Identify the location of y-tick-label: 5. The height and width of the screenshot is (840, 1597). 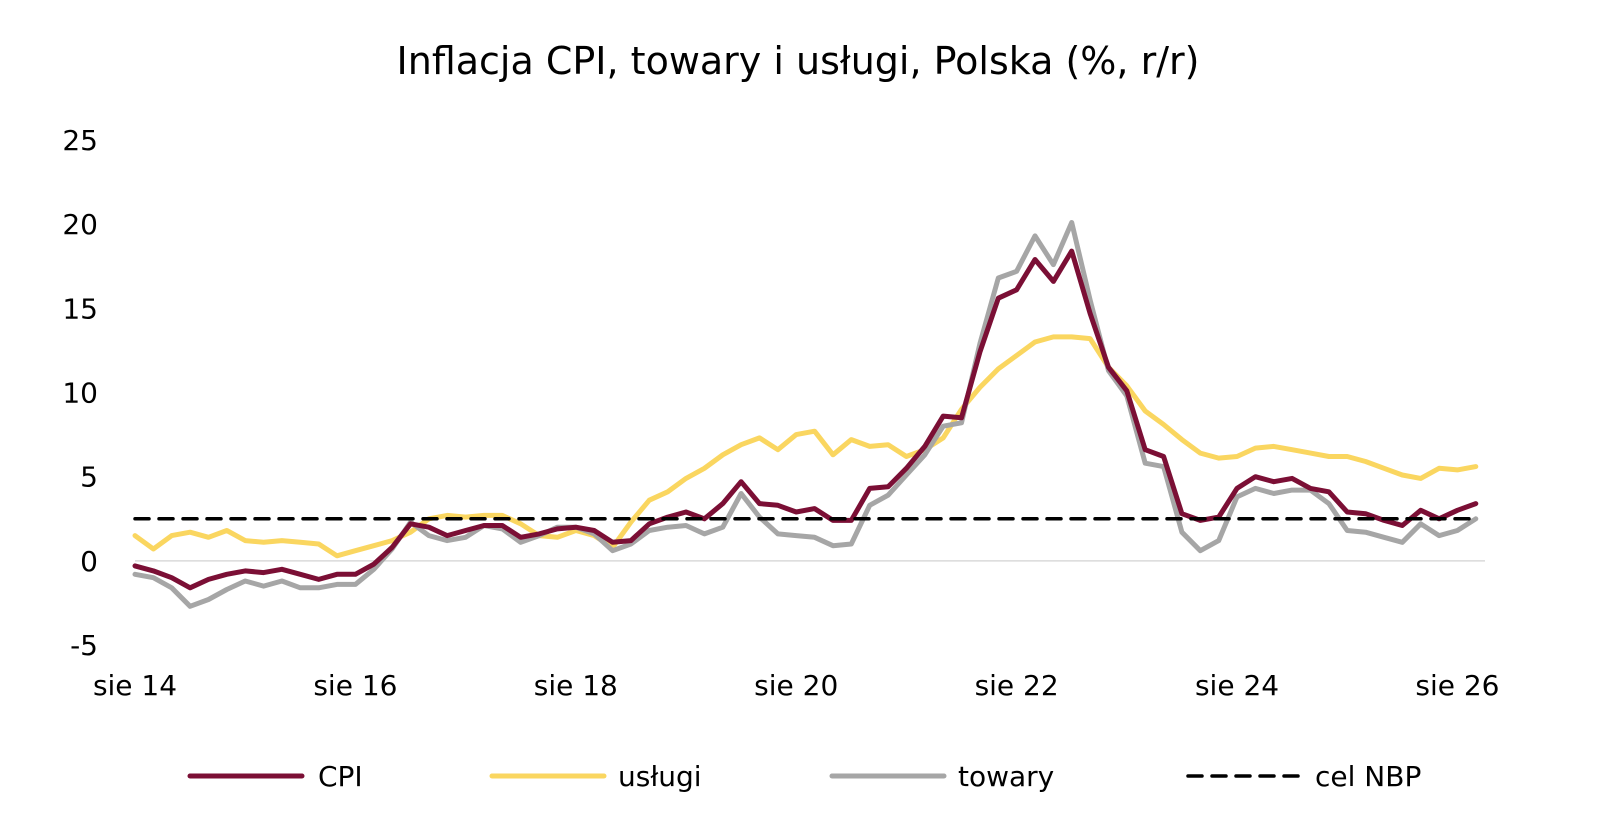
(89, 477).